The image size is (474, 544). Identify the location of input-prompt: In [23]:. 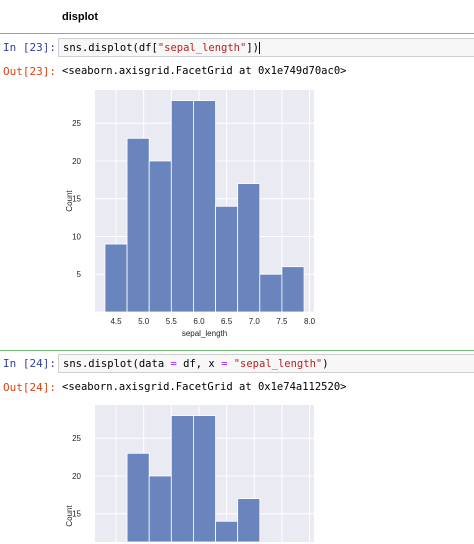
(29, 47).